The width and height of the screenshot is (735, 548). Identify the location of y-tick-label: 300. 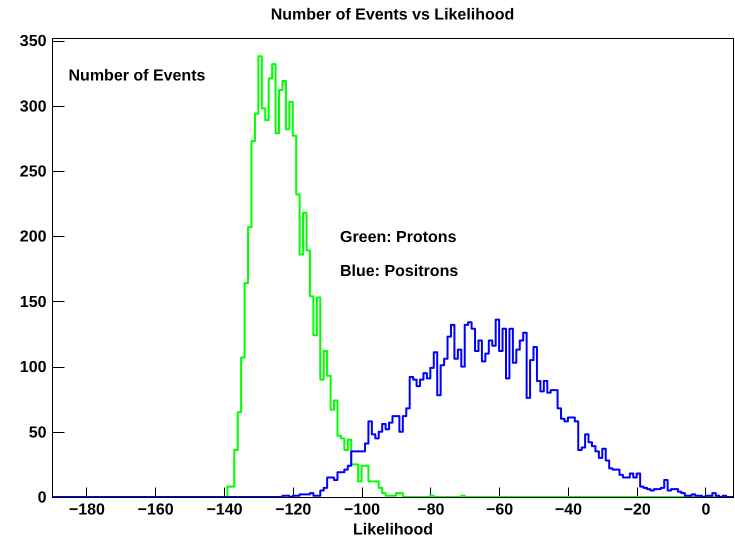
(33, 107).